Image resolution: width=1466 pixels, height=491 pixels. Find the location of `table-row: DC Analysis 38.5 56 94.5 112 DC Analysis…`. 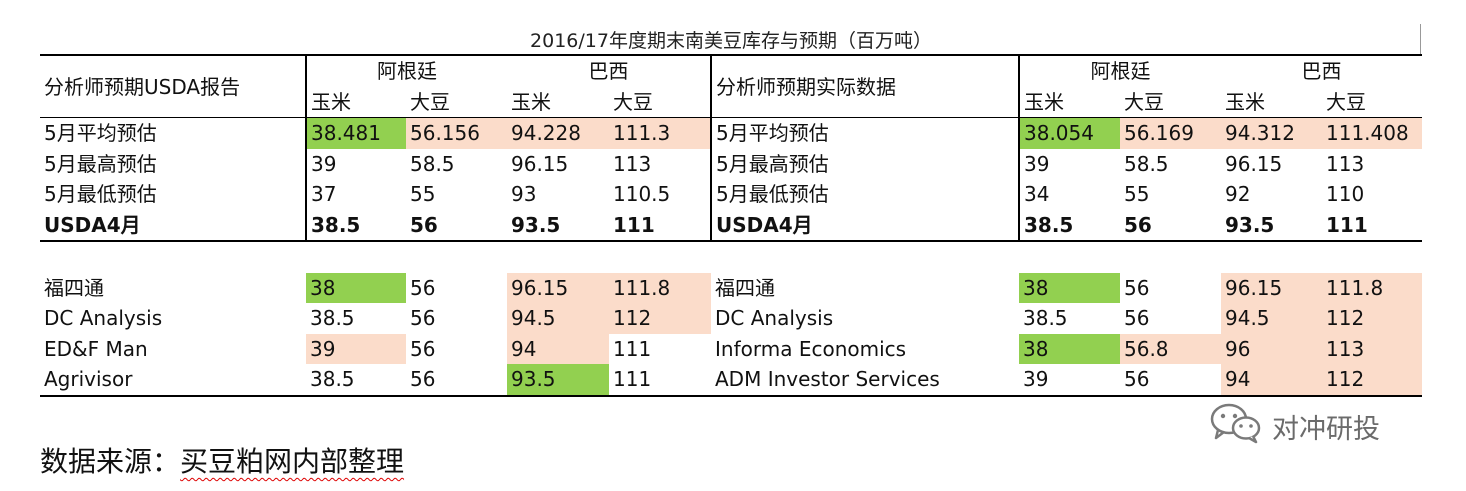

table-row: DC Analysis 38.5 56 94.5 112 DC Analysis… is located at coordinates (731, 318).